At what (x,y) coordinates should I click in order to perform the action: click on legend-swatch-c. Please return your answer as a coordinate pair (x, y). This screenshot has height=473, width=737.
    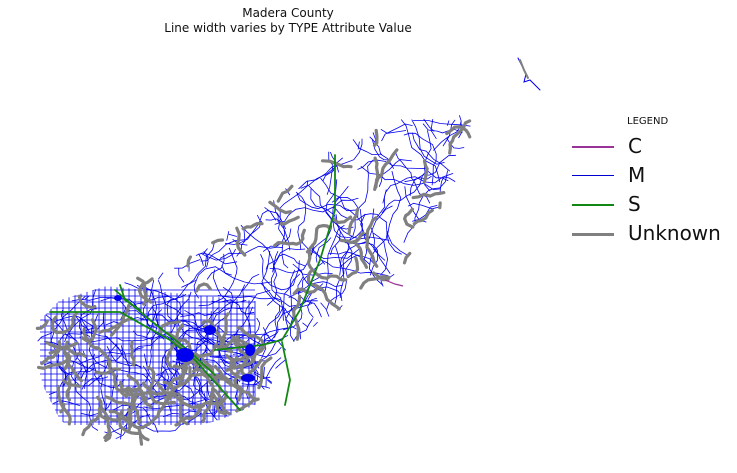
    Looking at the image, I should click on (593, 147).